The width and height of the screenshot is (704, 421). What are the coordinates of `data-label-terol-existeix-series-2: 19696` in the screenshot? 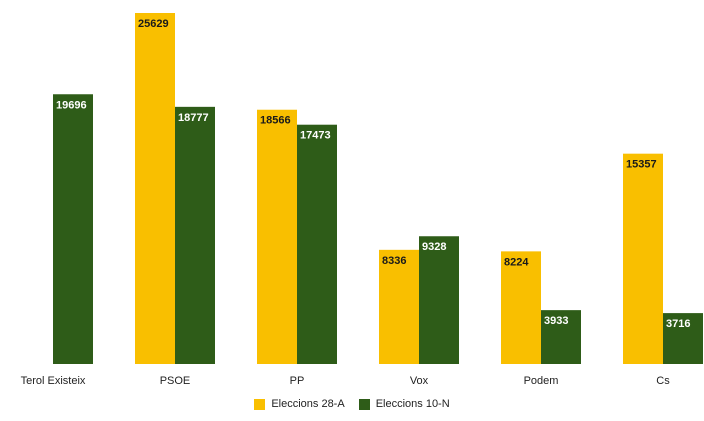 It's located at (71, 105).